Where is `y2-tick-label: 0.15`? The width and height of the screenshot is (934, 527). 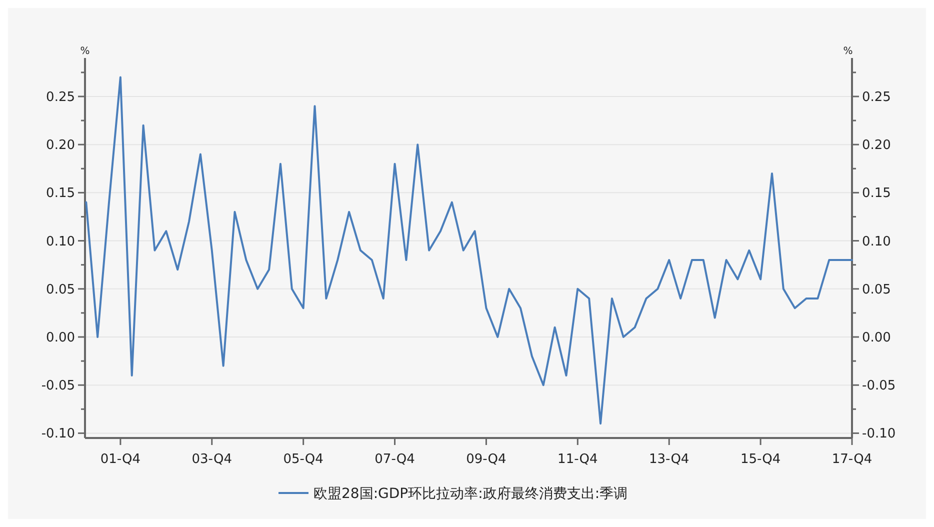 y2-tick-label: 0.15 is located at coordinates (876, 194).